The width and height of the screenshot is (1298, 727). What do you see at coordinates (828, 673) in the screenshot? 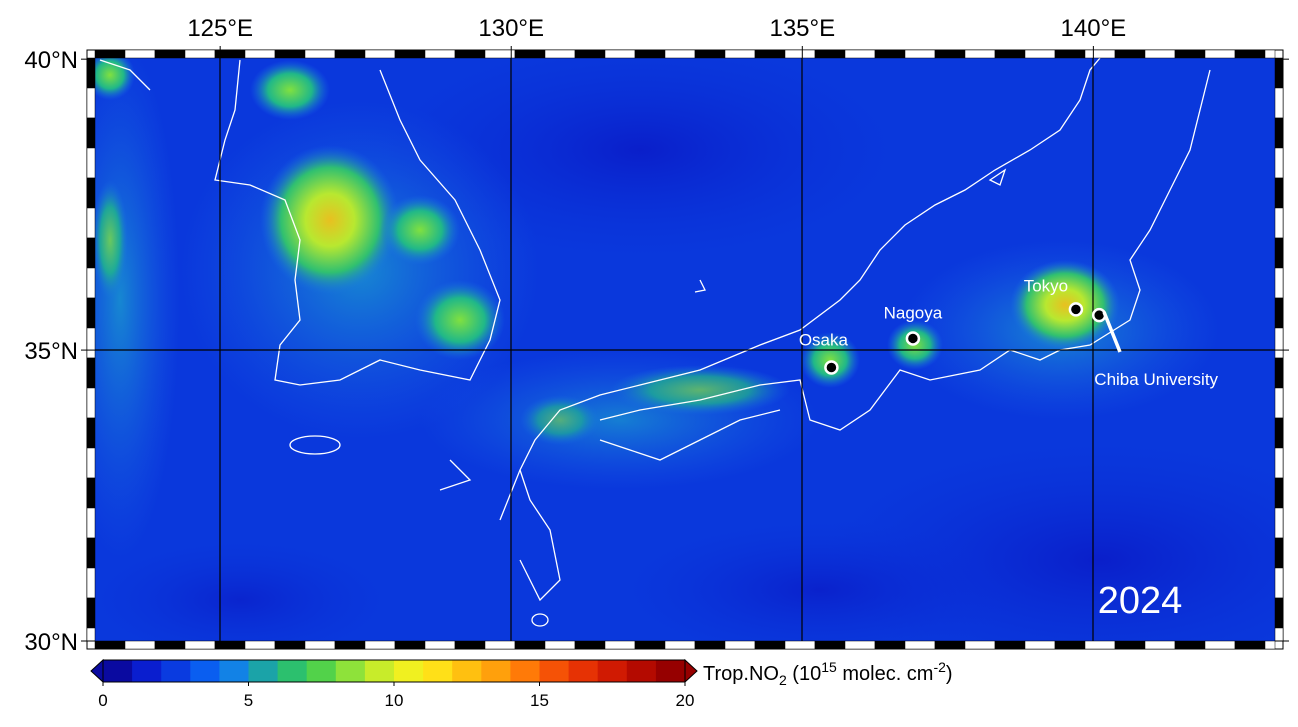
I see `colorbar-title: Trop.NO2 (1015 molec. cm-2)` at bounding box center [828, 673].